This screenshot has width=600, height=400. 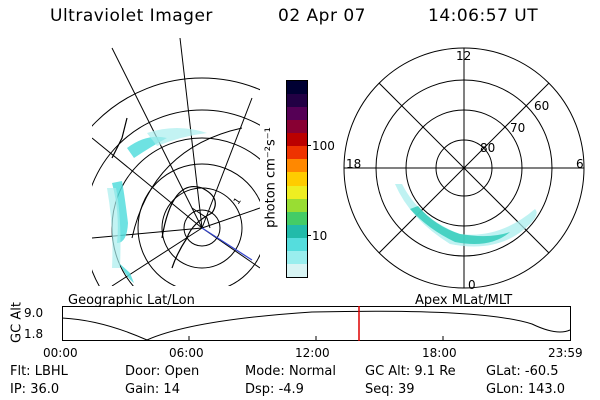 What do you see at coordinates (323, 146) in the screenshot?
I see `colorbar-tick-100: 100` at bounding box center [323, 146].